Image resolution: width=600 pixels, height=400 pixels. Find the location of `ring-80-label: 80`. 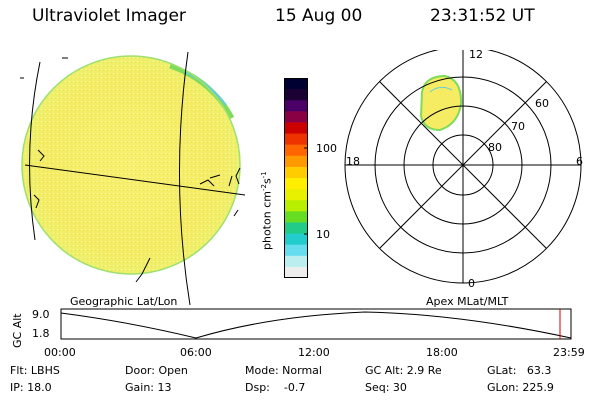

ring-80-label: 80 is located at coordinates (495, 147).